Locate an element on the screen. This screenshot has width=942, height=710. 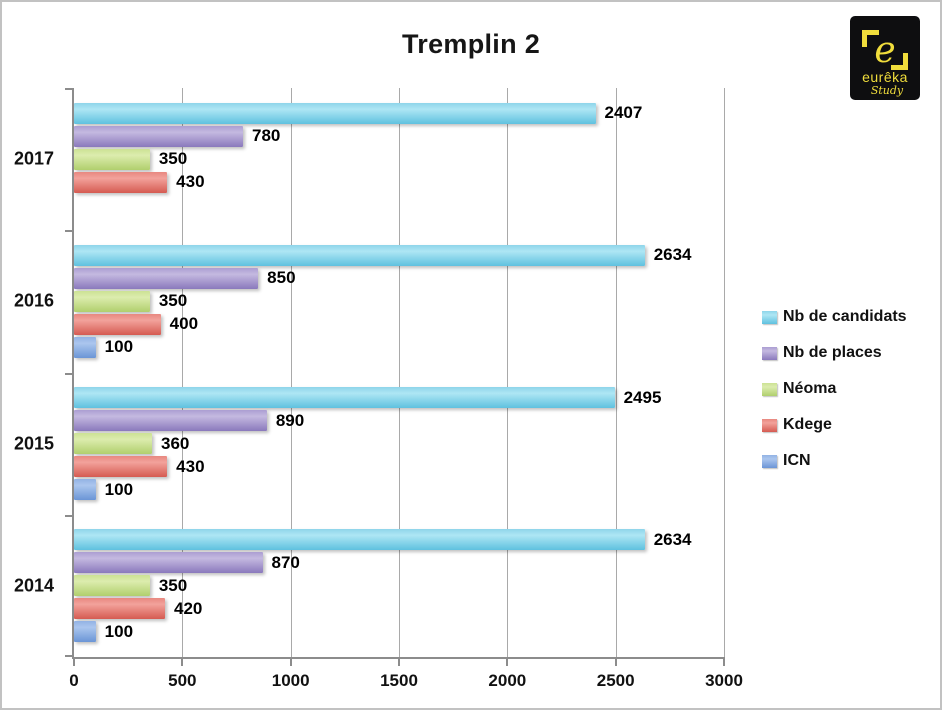
legend-item-Nb de places: Nb de places is located at coordinates (834, 352).